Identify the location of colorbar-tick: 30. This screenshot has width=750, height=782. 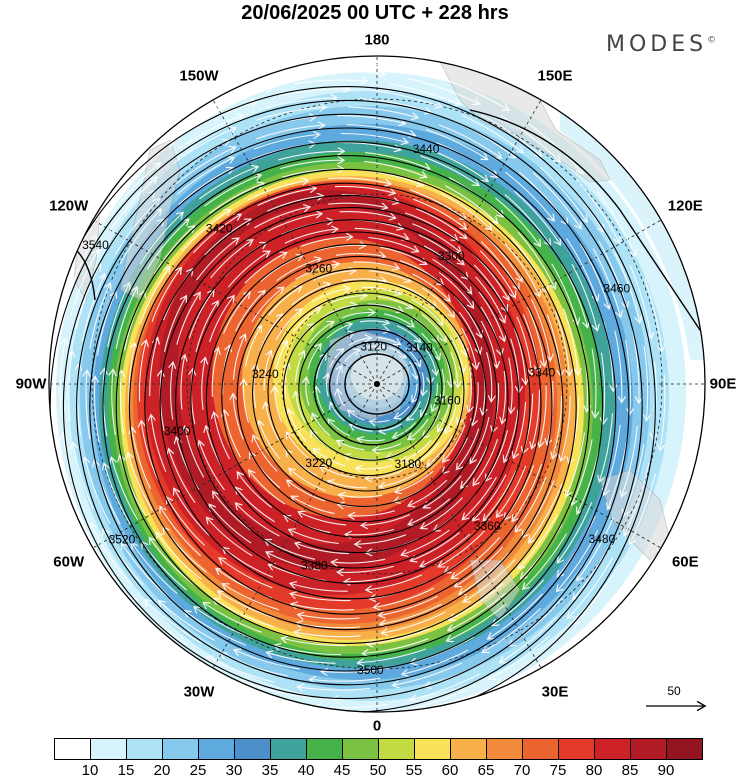
(234, 770).